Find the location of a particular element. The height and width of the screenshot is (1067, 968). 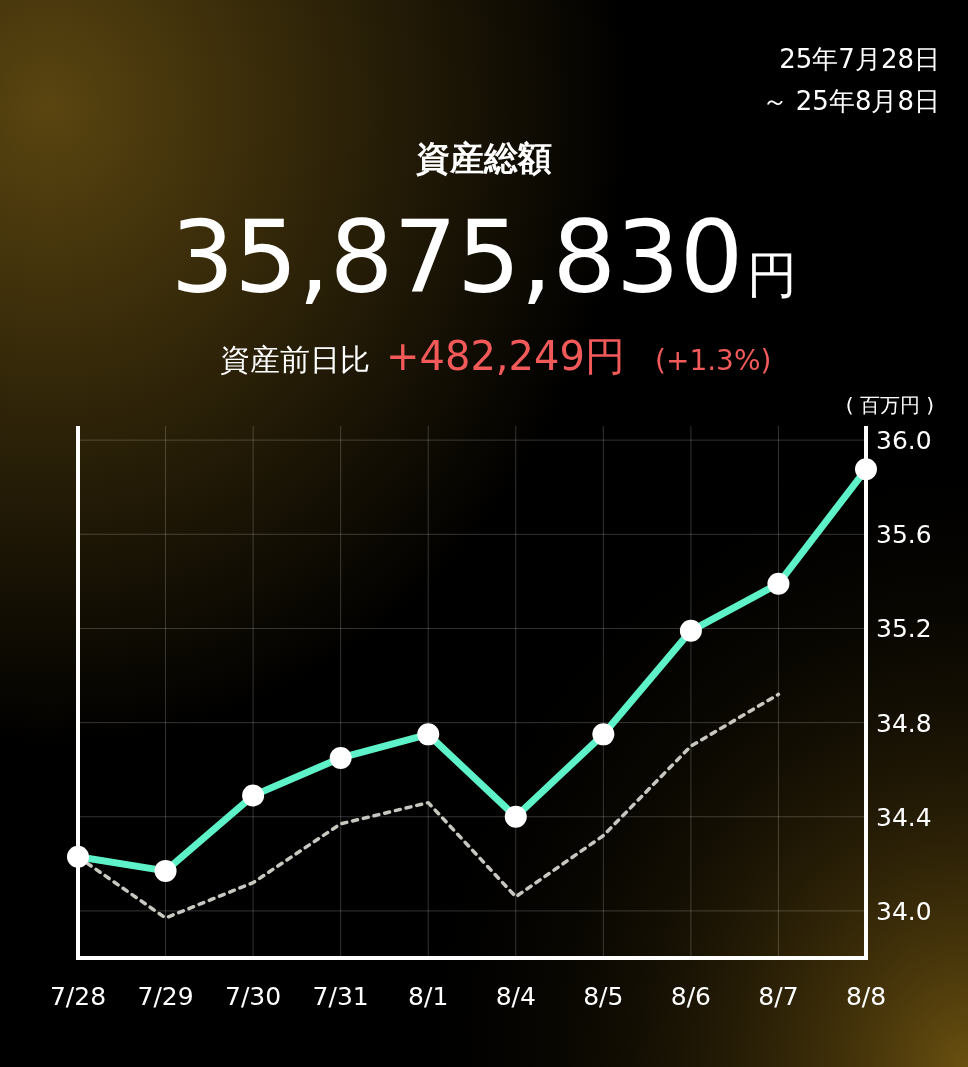

text: 資産前日比 is located at coordinates (295, 359).